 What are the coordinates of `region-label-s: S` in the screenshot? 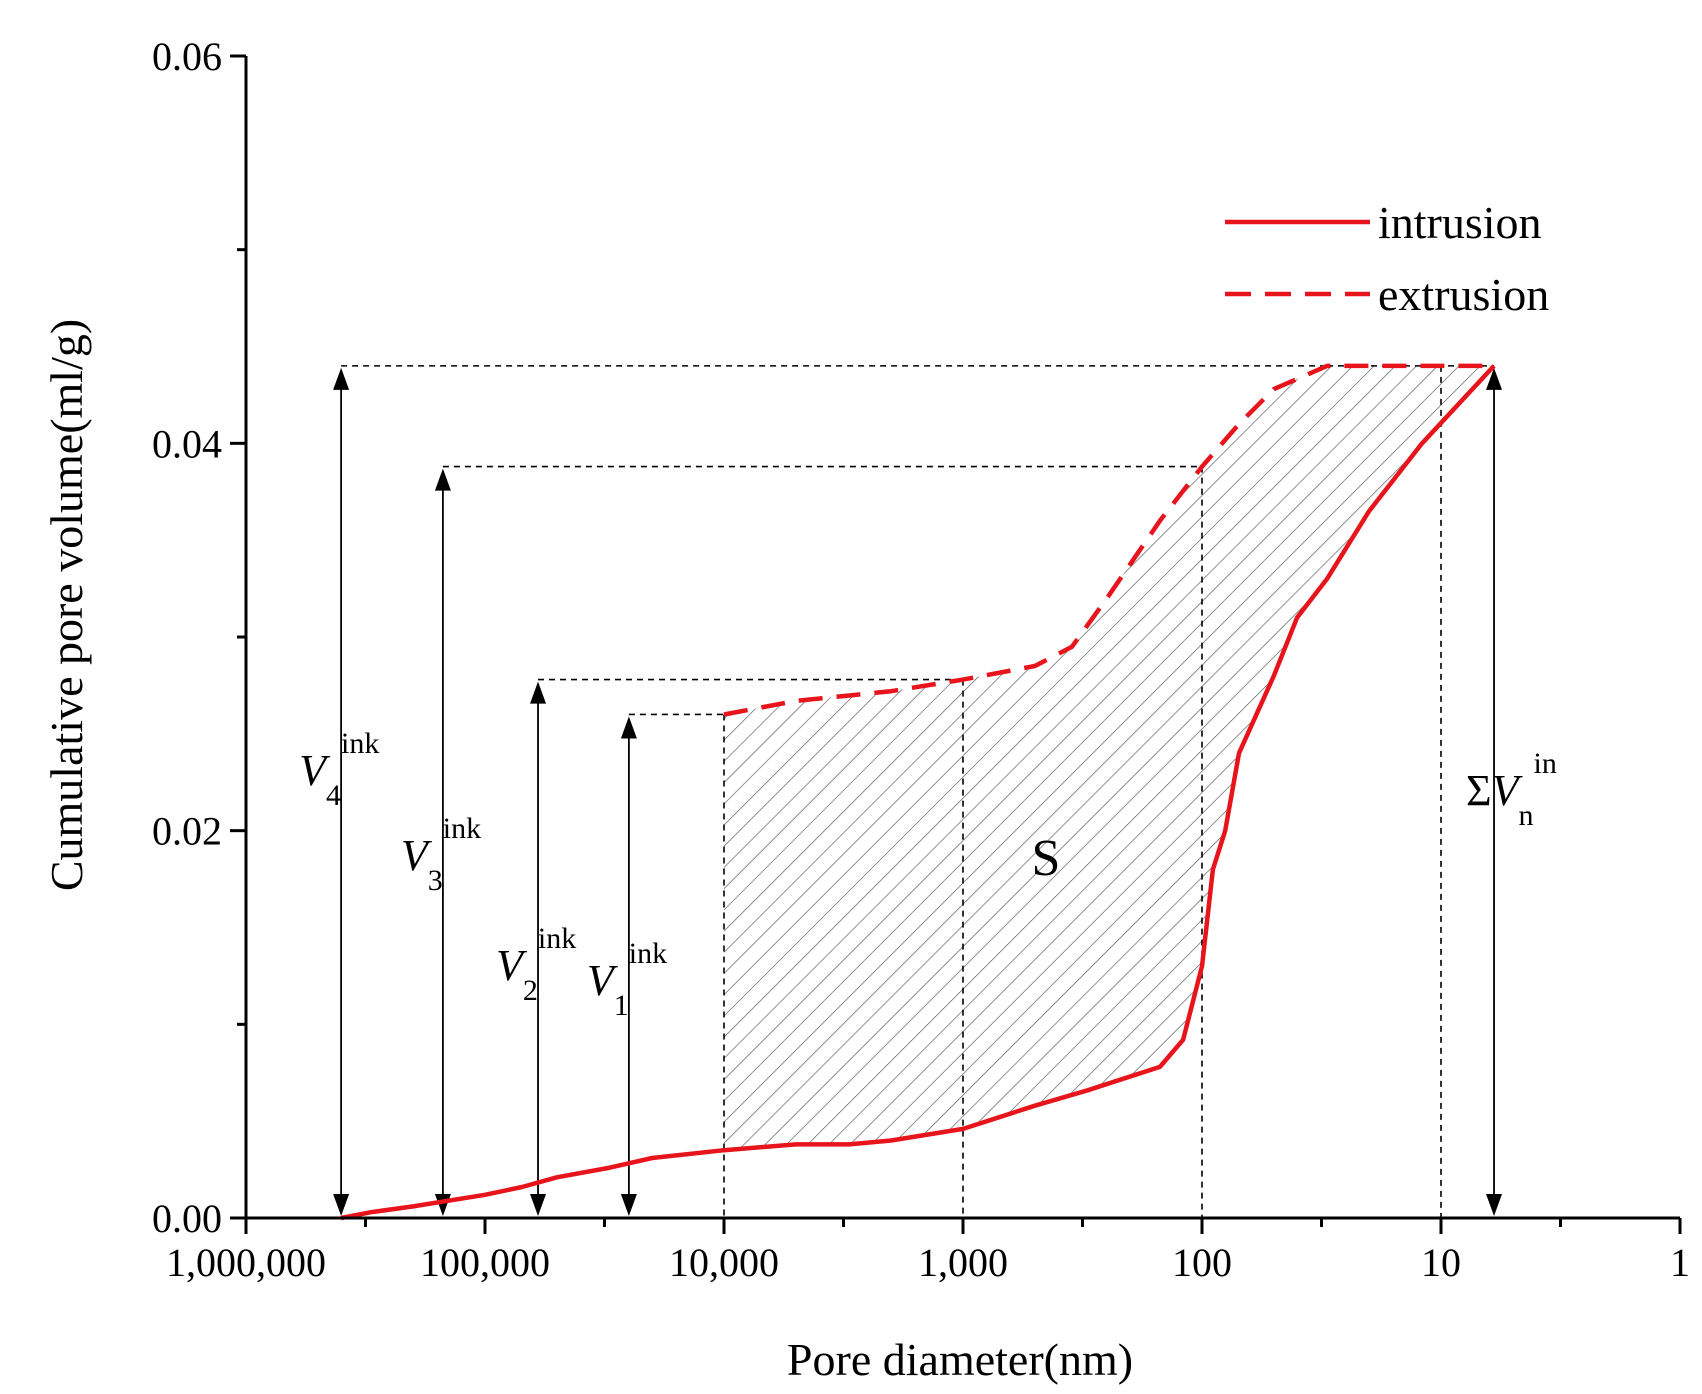 It's located at (1046, 858).